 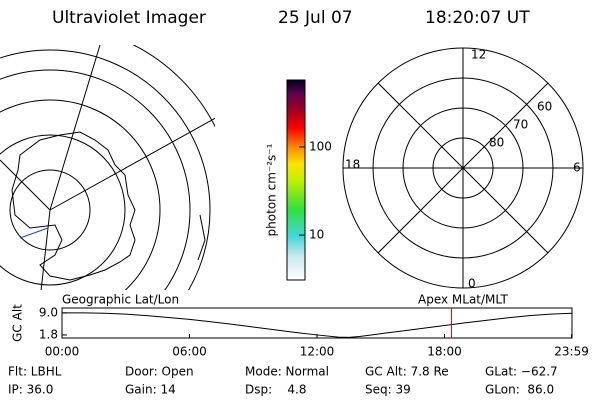 What do you see at coordinates (129, 18) in the screenshot?
I see `instrument: Ultraviolet Imager` at bounding box center [129, 18].